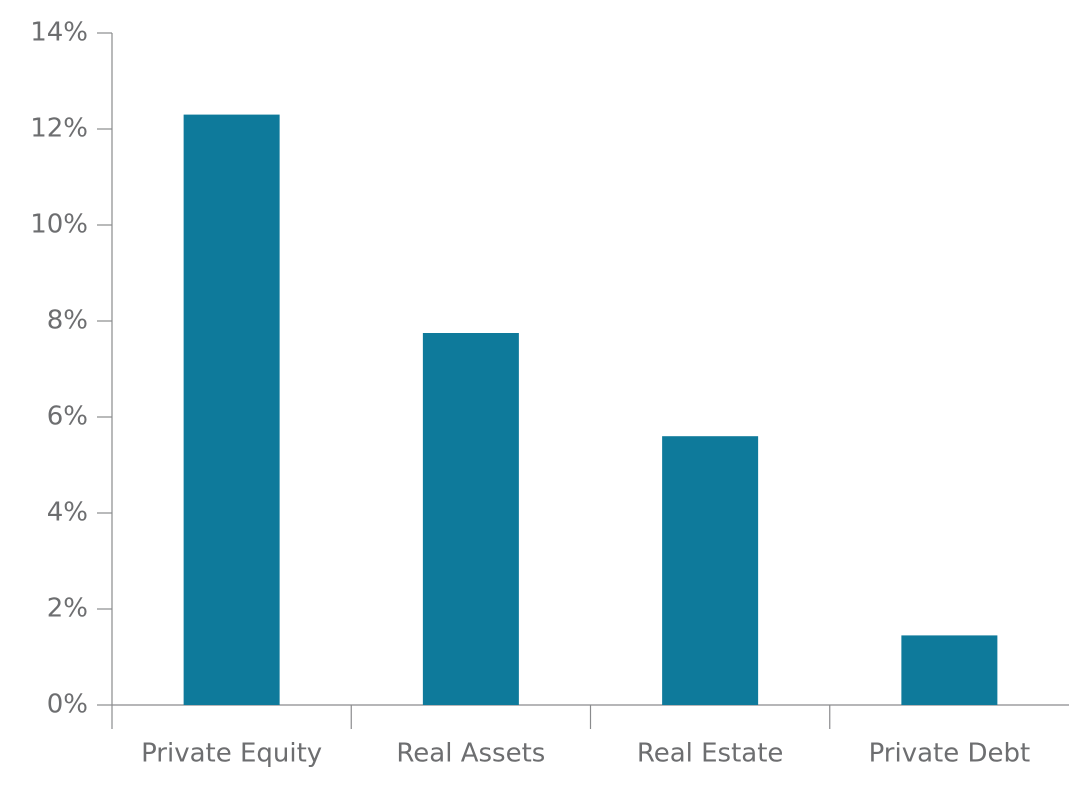 This screenshot has height=801, width=1069. Describe the element at coordinates (67, 705) in the screenshot. I see `y-tick-label: 0%` at that location.